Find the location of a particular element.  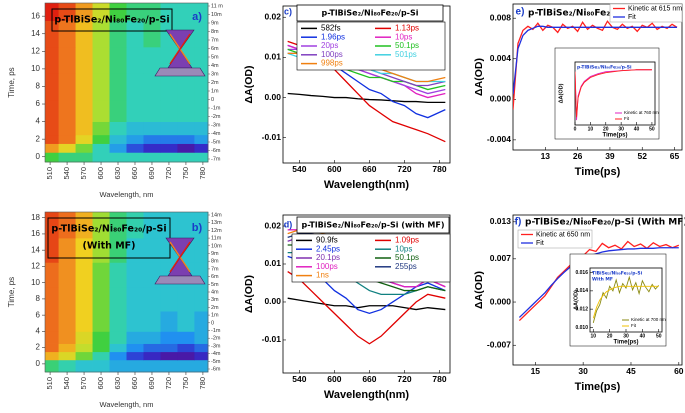

x-tick-label: 660 is located at coordinates (369, 379).